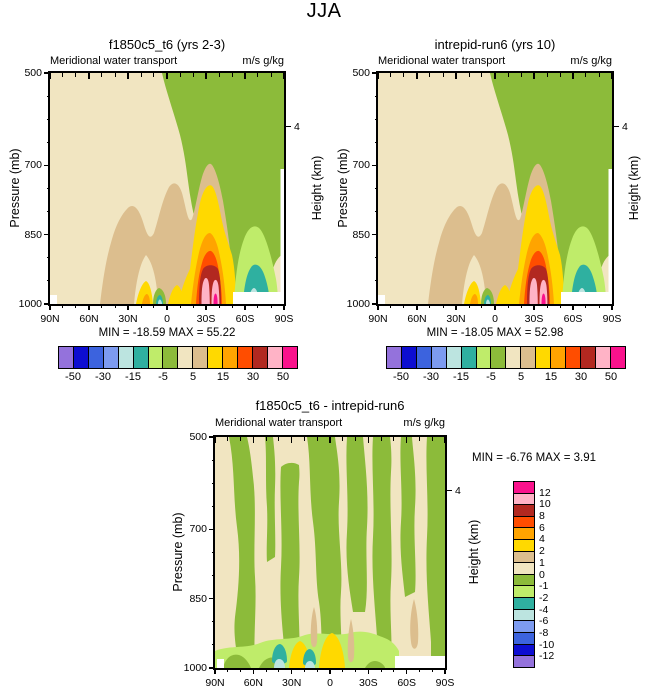 The height and width of the screenshot is (694, 648). What do you see at coordinates (542, 562) in the screenshot?
I see `colorbar-tick-label: 1` at bounding box center [542, 562].